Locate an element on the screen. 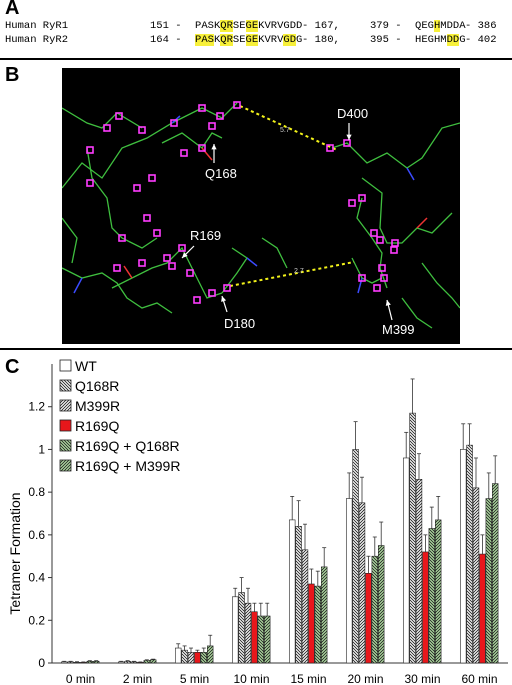 This screenshot has width=512, height=685. sequence-start-2: 395 - is located at coordinates (386, 40).